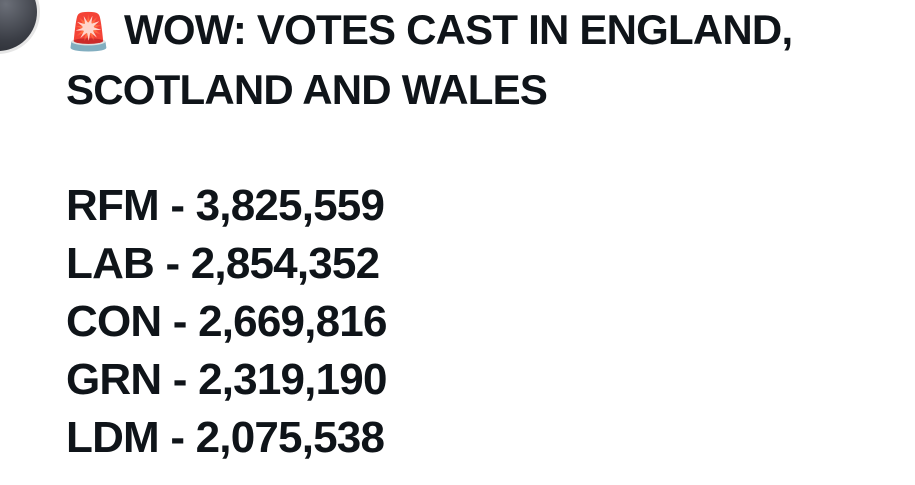 The width and height of the screenshot is (915, 485). Describe the element at coordinates (20, 27) in the screenshot. I see `avatar` at that location.